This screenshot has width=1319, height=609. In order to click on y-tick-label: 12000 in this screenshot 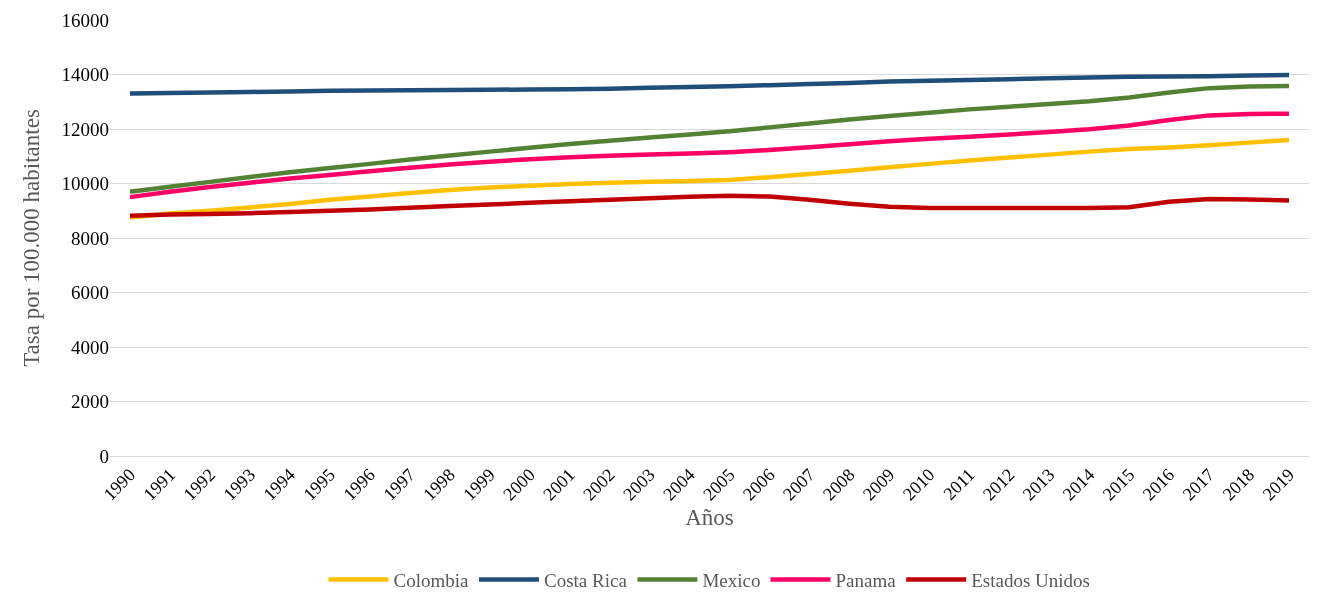, I will do `click(85, 129)`.